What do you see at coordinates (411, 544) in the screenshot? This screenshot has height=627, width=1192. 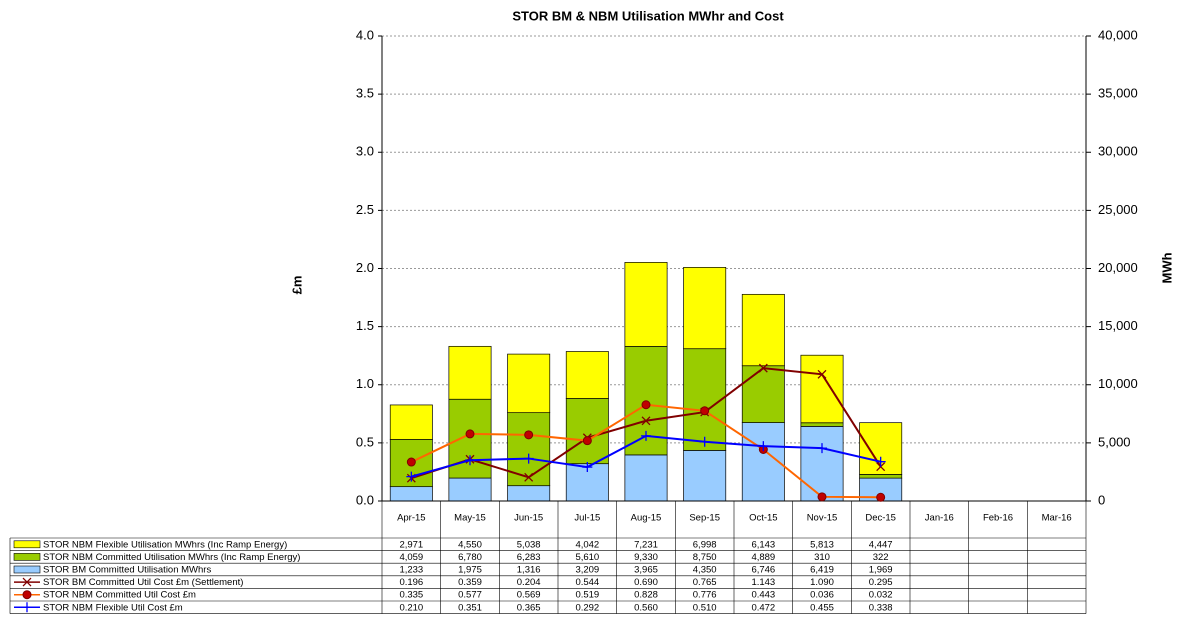 I see `table-value: 2,971` at bounding box center [411, 544].